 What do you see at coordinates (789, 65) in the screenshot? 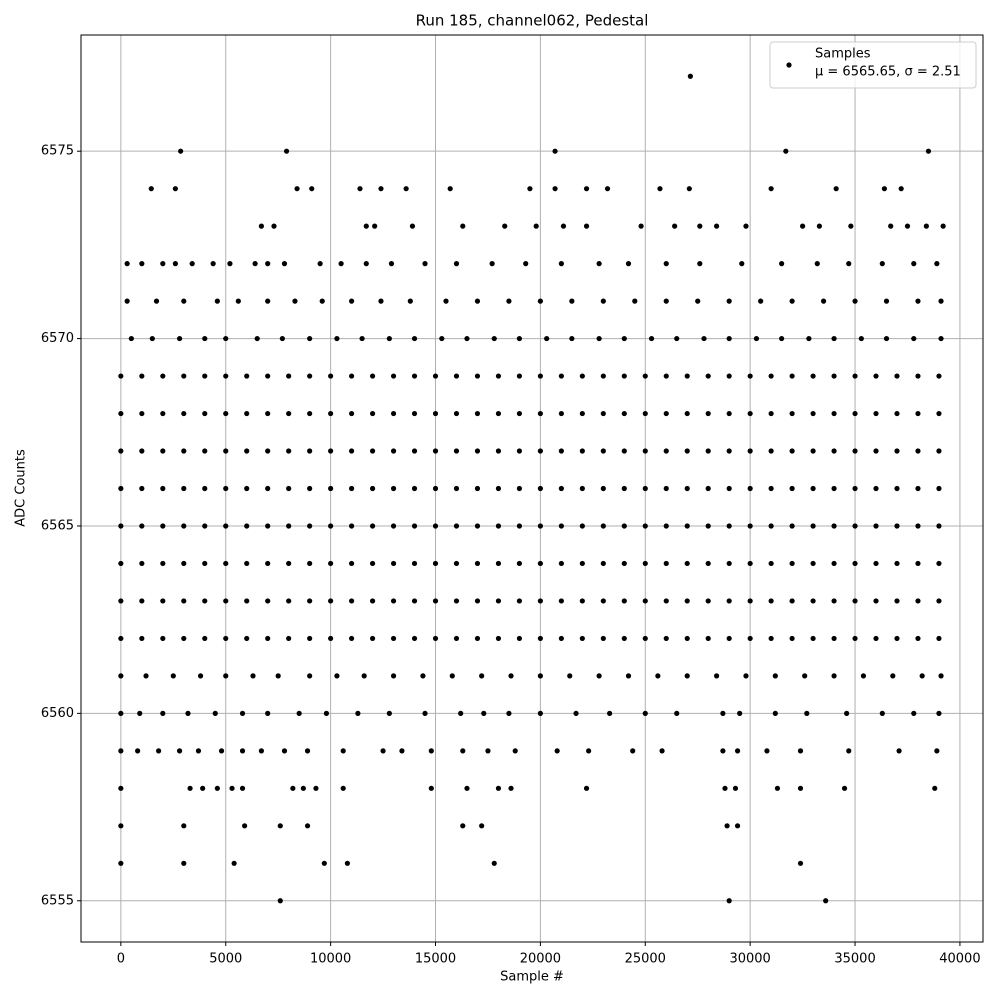
I see `legend-marker` at bounding box center [789, 65].